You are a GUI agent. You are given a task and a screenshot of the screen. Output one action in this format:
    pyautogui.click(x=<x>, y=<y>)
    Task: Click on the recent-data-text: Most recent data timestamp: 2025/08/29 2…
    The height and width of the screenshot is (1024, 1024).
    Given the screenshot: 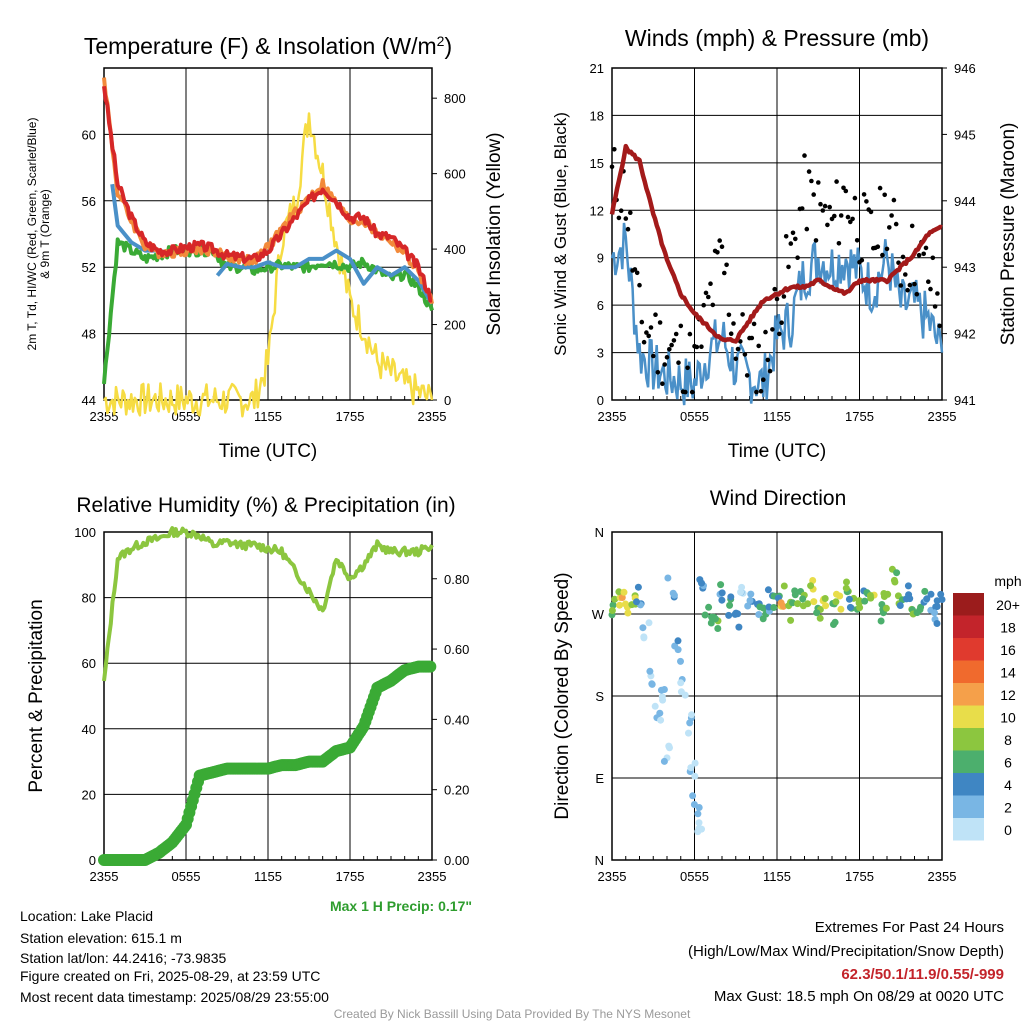 What is the action you would take?
    pyautogui.click(x=174, y=997)
    